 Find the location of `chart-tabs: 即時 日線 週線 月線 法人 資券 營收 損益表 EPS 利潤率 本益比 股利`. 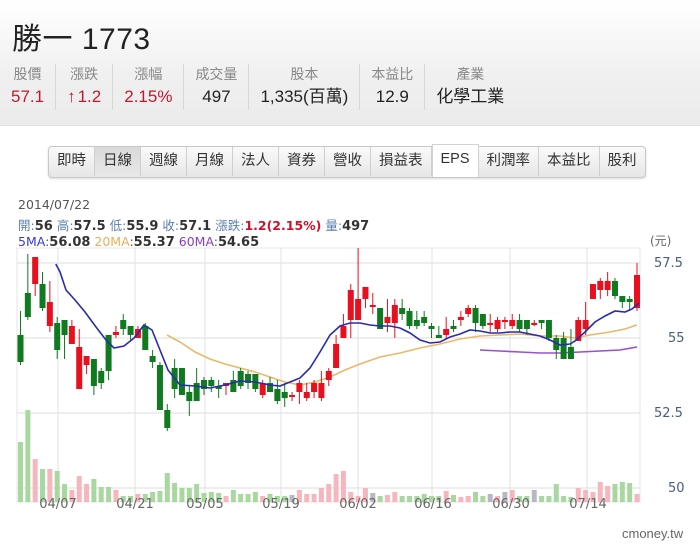

chart-tabs: 即時 日線 週線 月線 法人 資券 營收 損益表 EPS 利潤率 本益比 股利 is located at coordinates (347, 161).